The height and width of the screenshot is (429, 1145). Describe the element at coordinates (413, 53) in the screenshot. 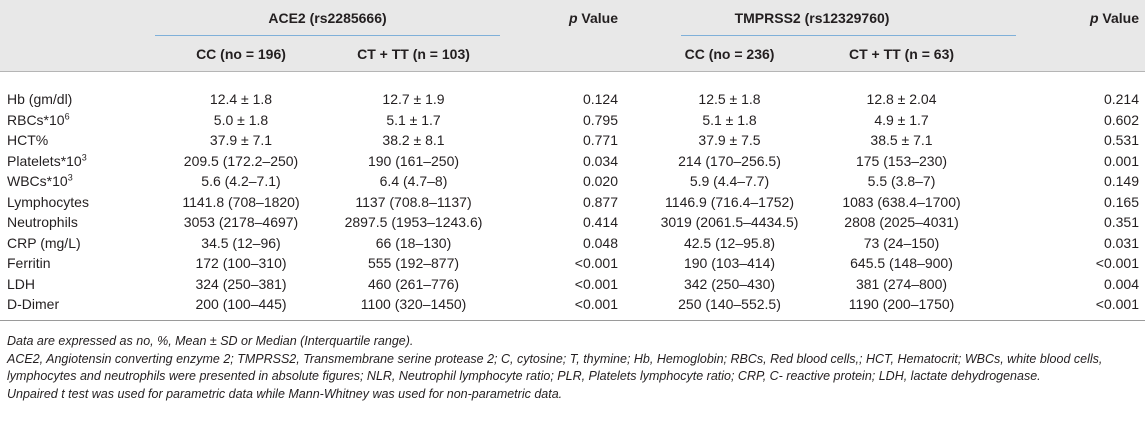

I see `g1-col2-header: CT + TT (n = 103)` at that location.